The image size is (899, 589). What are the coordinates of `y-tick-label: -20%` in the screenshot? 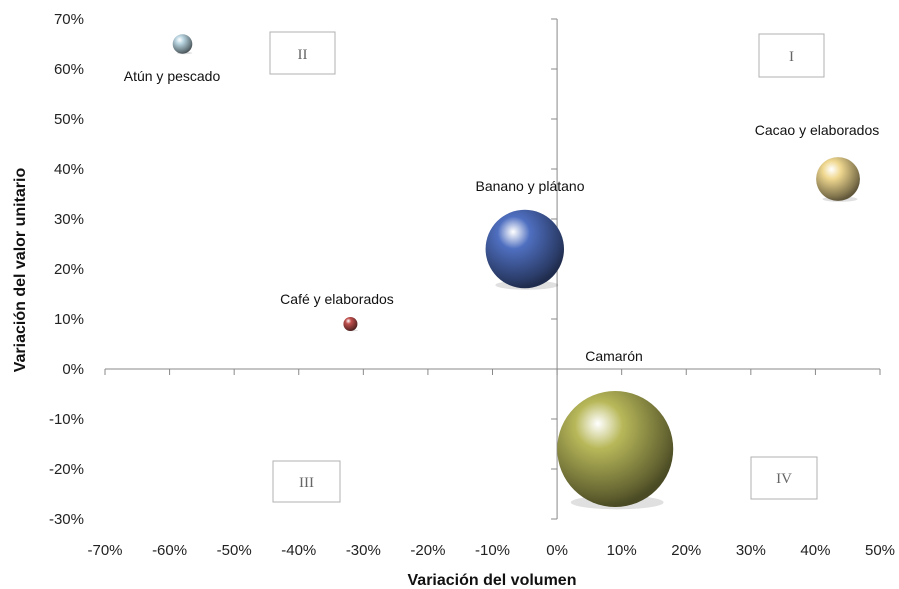 It's located at (66, 469).